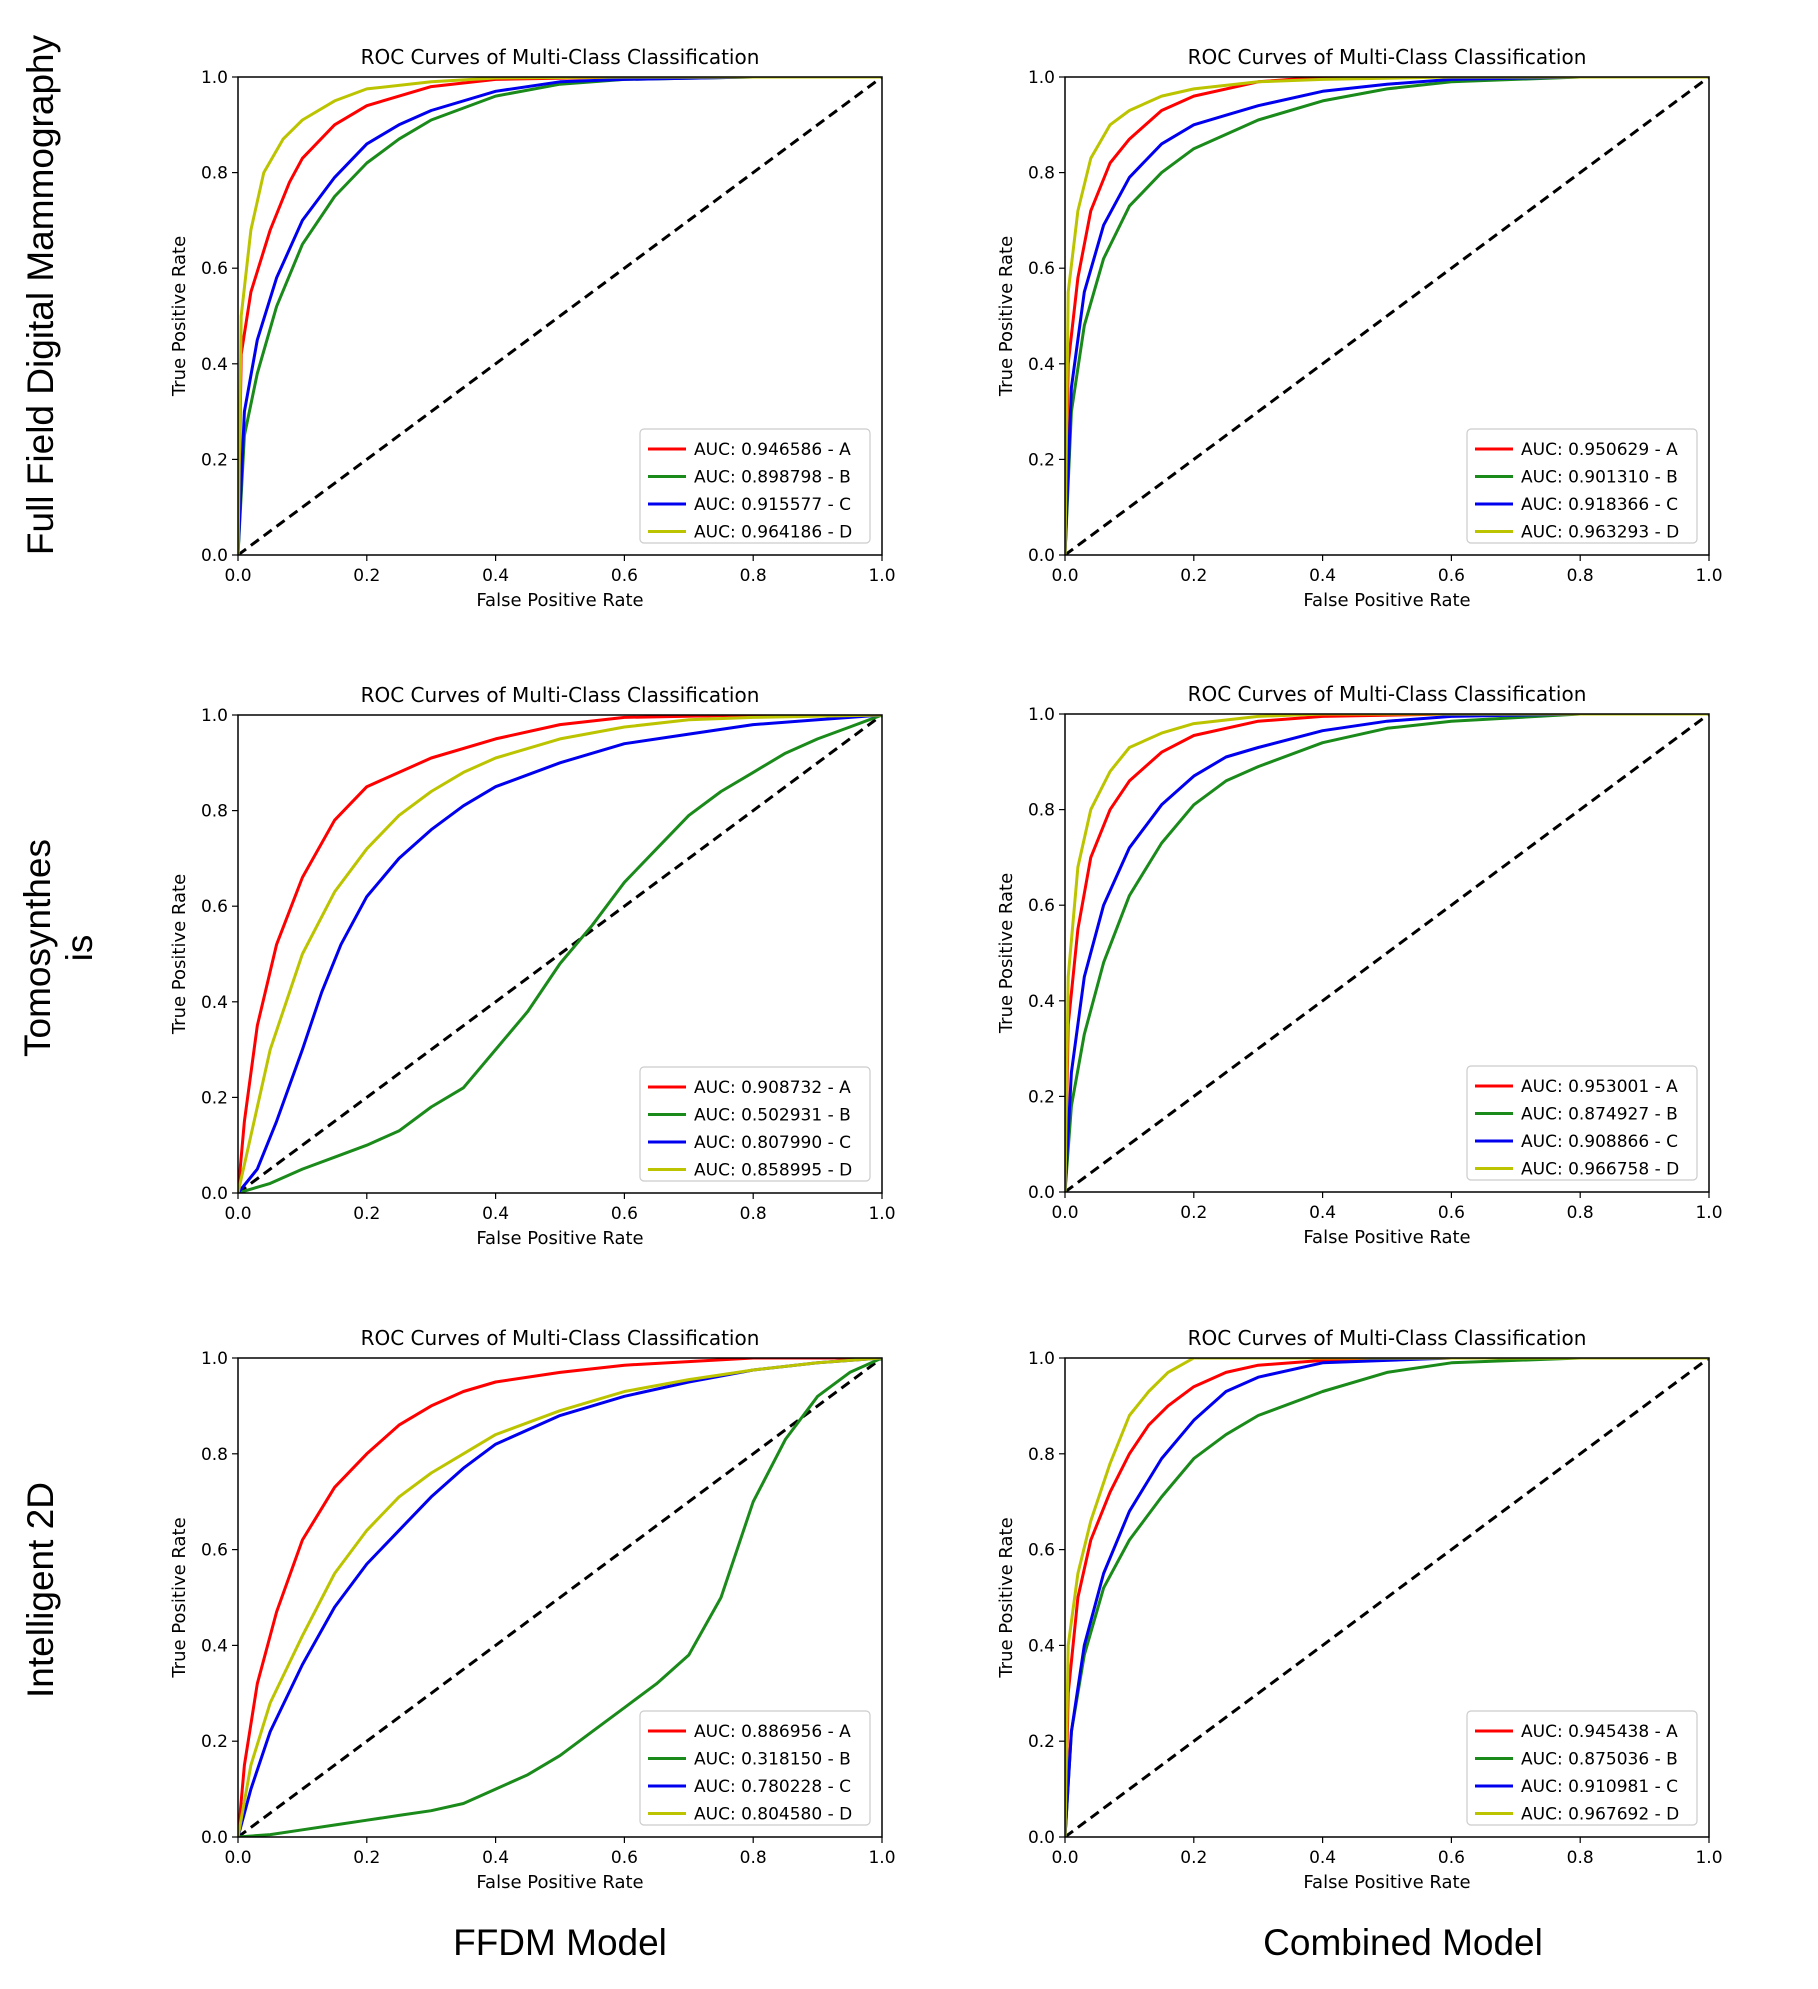 The width and height of the screenshot is (1818, 1989). What do you see at coordinates (773, 1815) in the screenshot?
I see `legend-entry: AUC: 0.804580 - D` at bounding box center [773, 1815].